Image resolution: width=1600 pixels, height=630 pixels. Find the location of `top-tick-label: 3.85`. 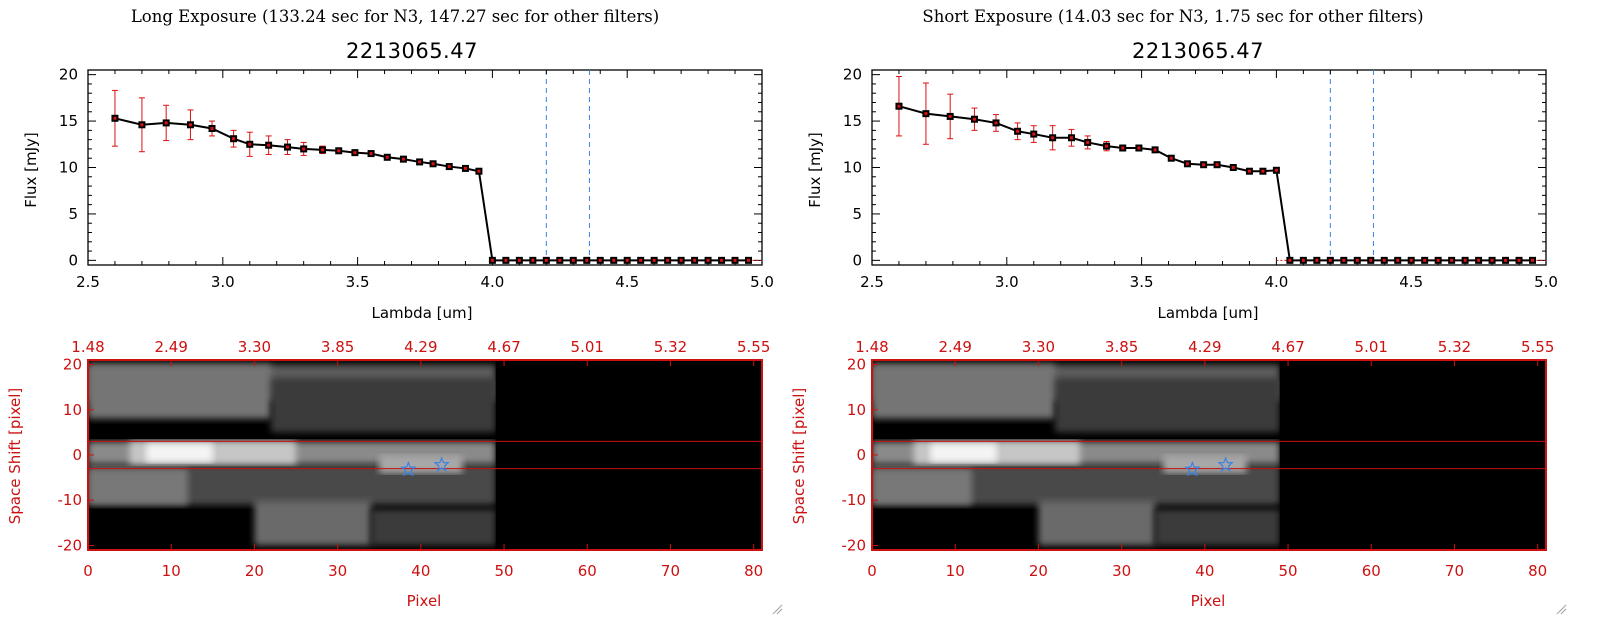

top-tick-label: 3.85 is located at coordinates (1121, 347).